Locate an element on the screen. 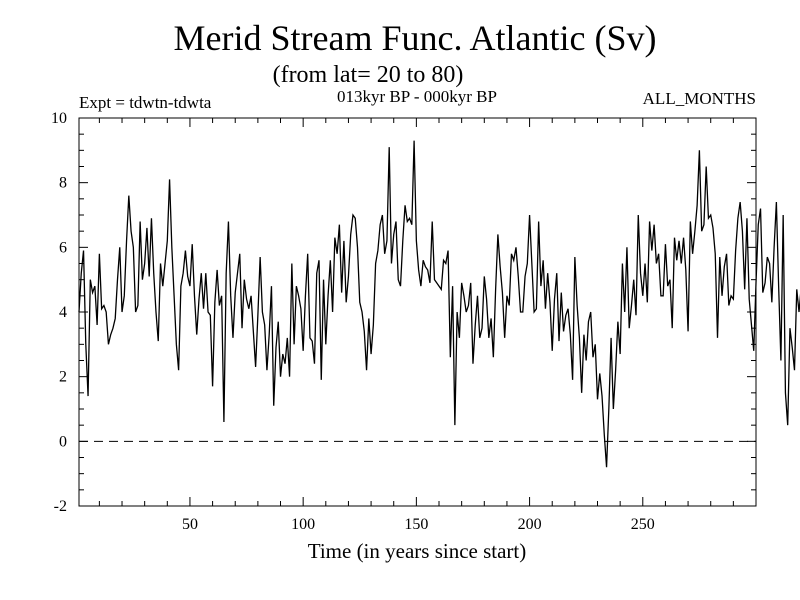  chart-title: Merid Stream Func. Atlantic (Sv) is located at coordinates (415, 38).